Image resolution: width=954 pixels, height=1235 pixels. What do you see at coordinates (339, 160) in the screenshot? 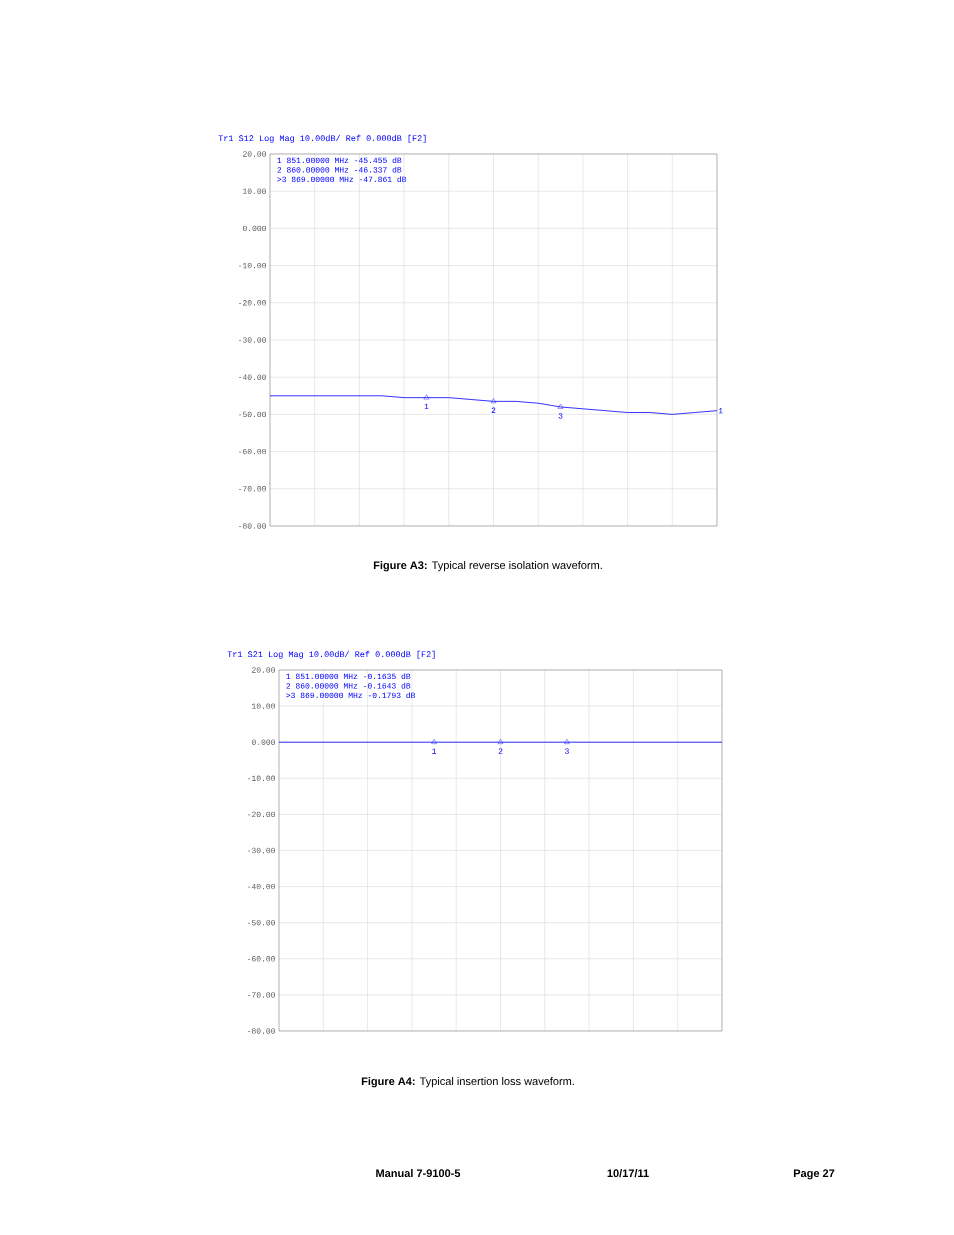
I see `annotation: 1 851.00000 MHz -45.455 dB` at bounding box center [339, 160].